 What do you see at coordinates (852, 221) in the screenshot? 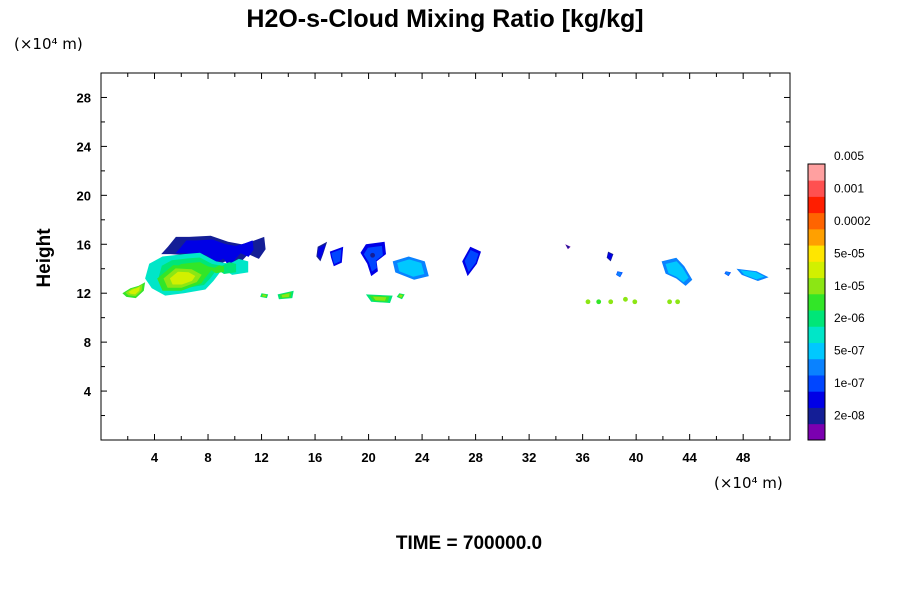
I see `colorbar-label: 0.0002` at bounding box center [852, 221].